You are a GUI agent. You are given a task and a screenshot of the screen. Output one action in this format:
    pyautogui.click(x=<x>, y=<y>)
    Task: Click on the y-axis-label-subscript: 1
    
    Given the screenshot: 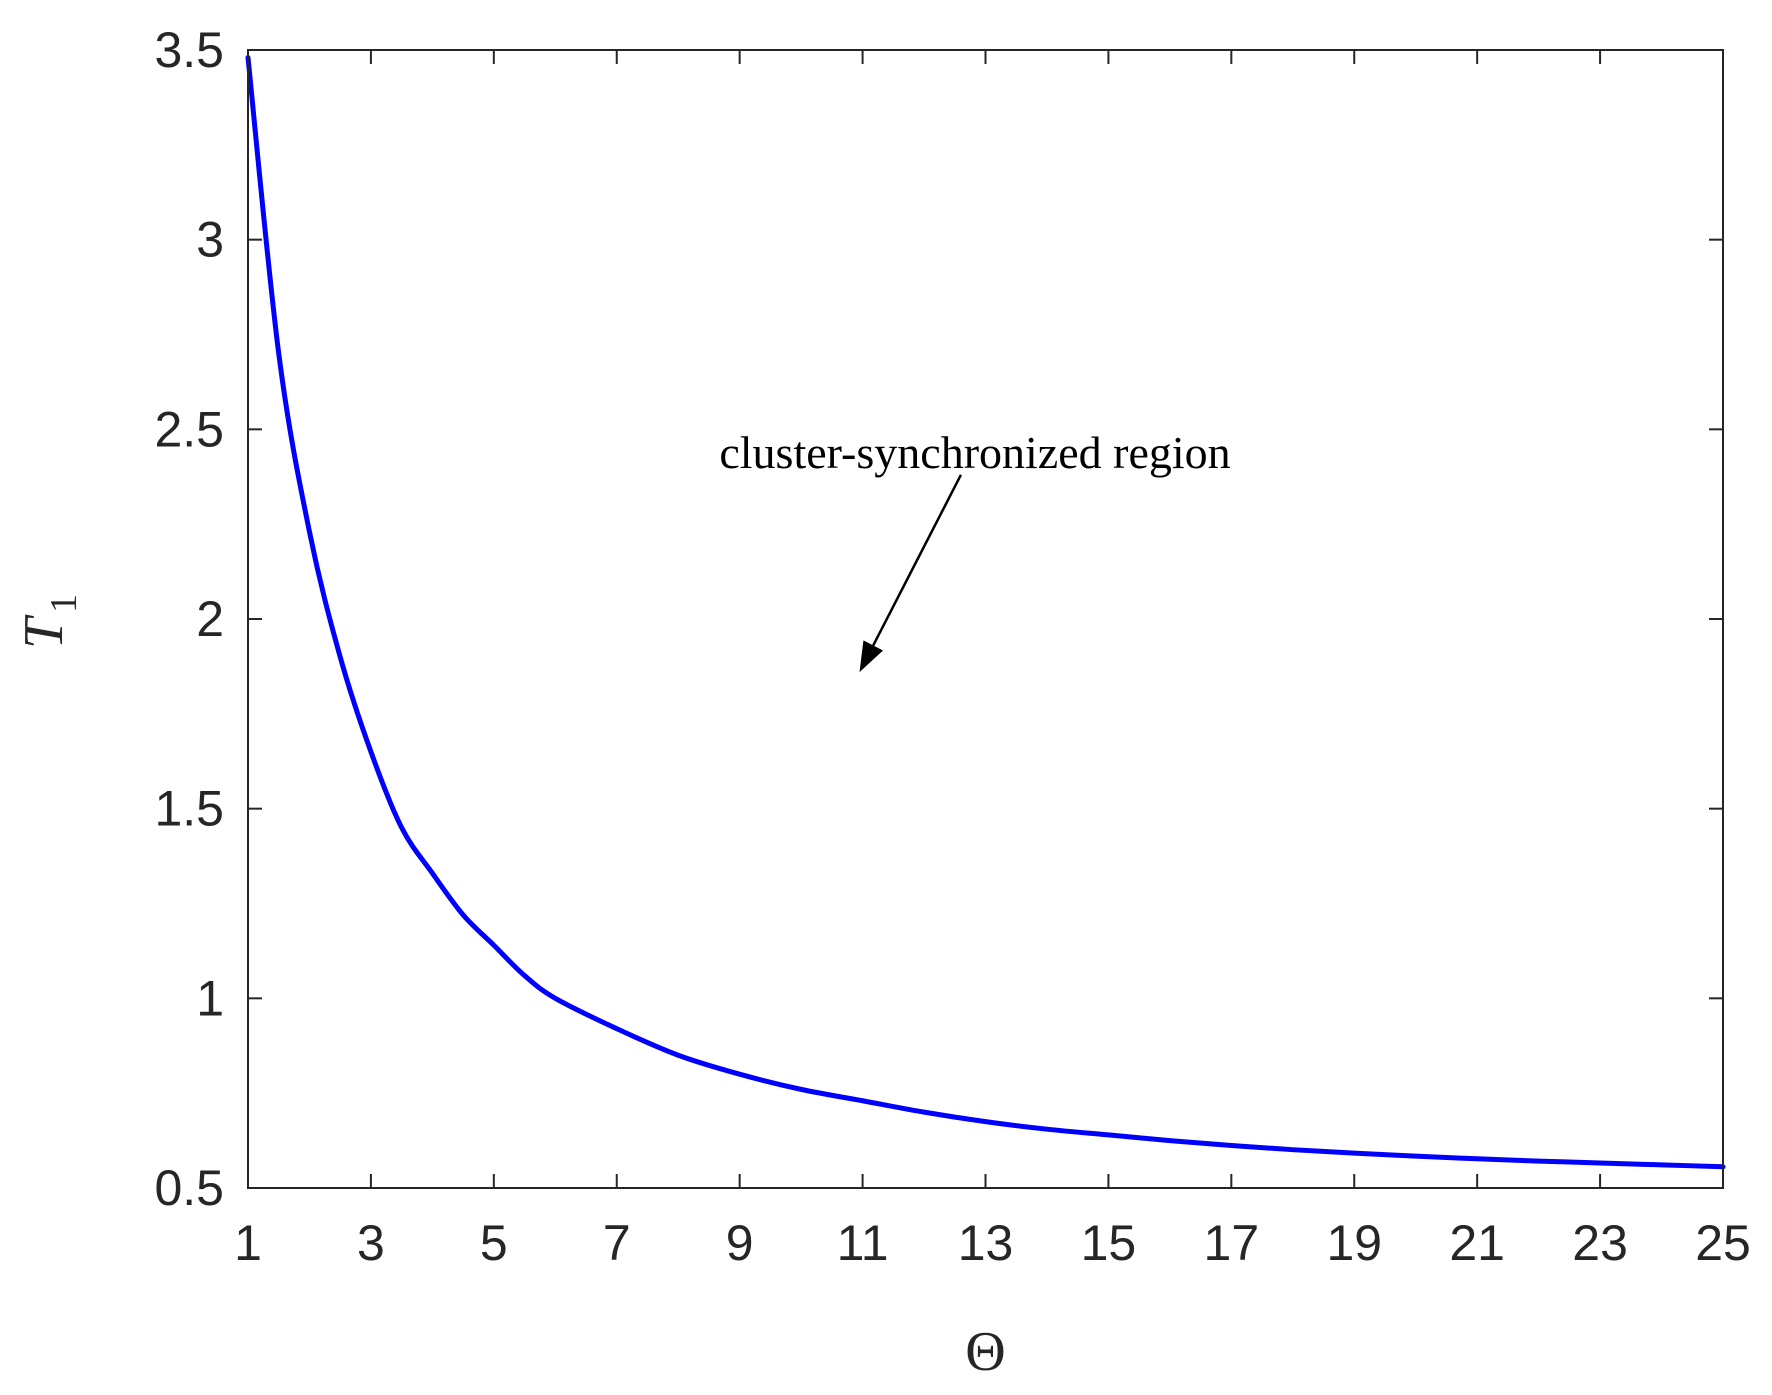 What is the action you would take?
    pyautogui.click(x=64, y=603)
    